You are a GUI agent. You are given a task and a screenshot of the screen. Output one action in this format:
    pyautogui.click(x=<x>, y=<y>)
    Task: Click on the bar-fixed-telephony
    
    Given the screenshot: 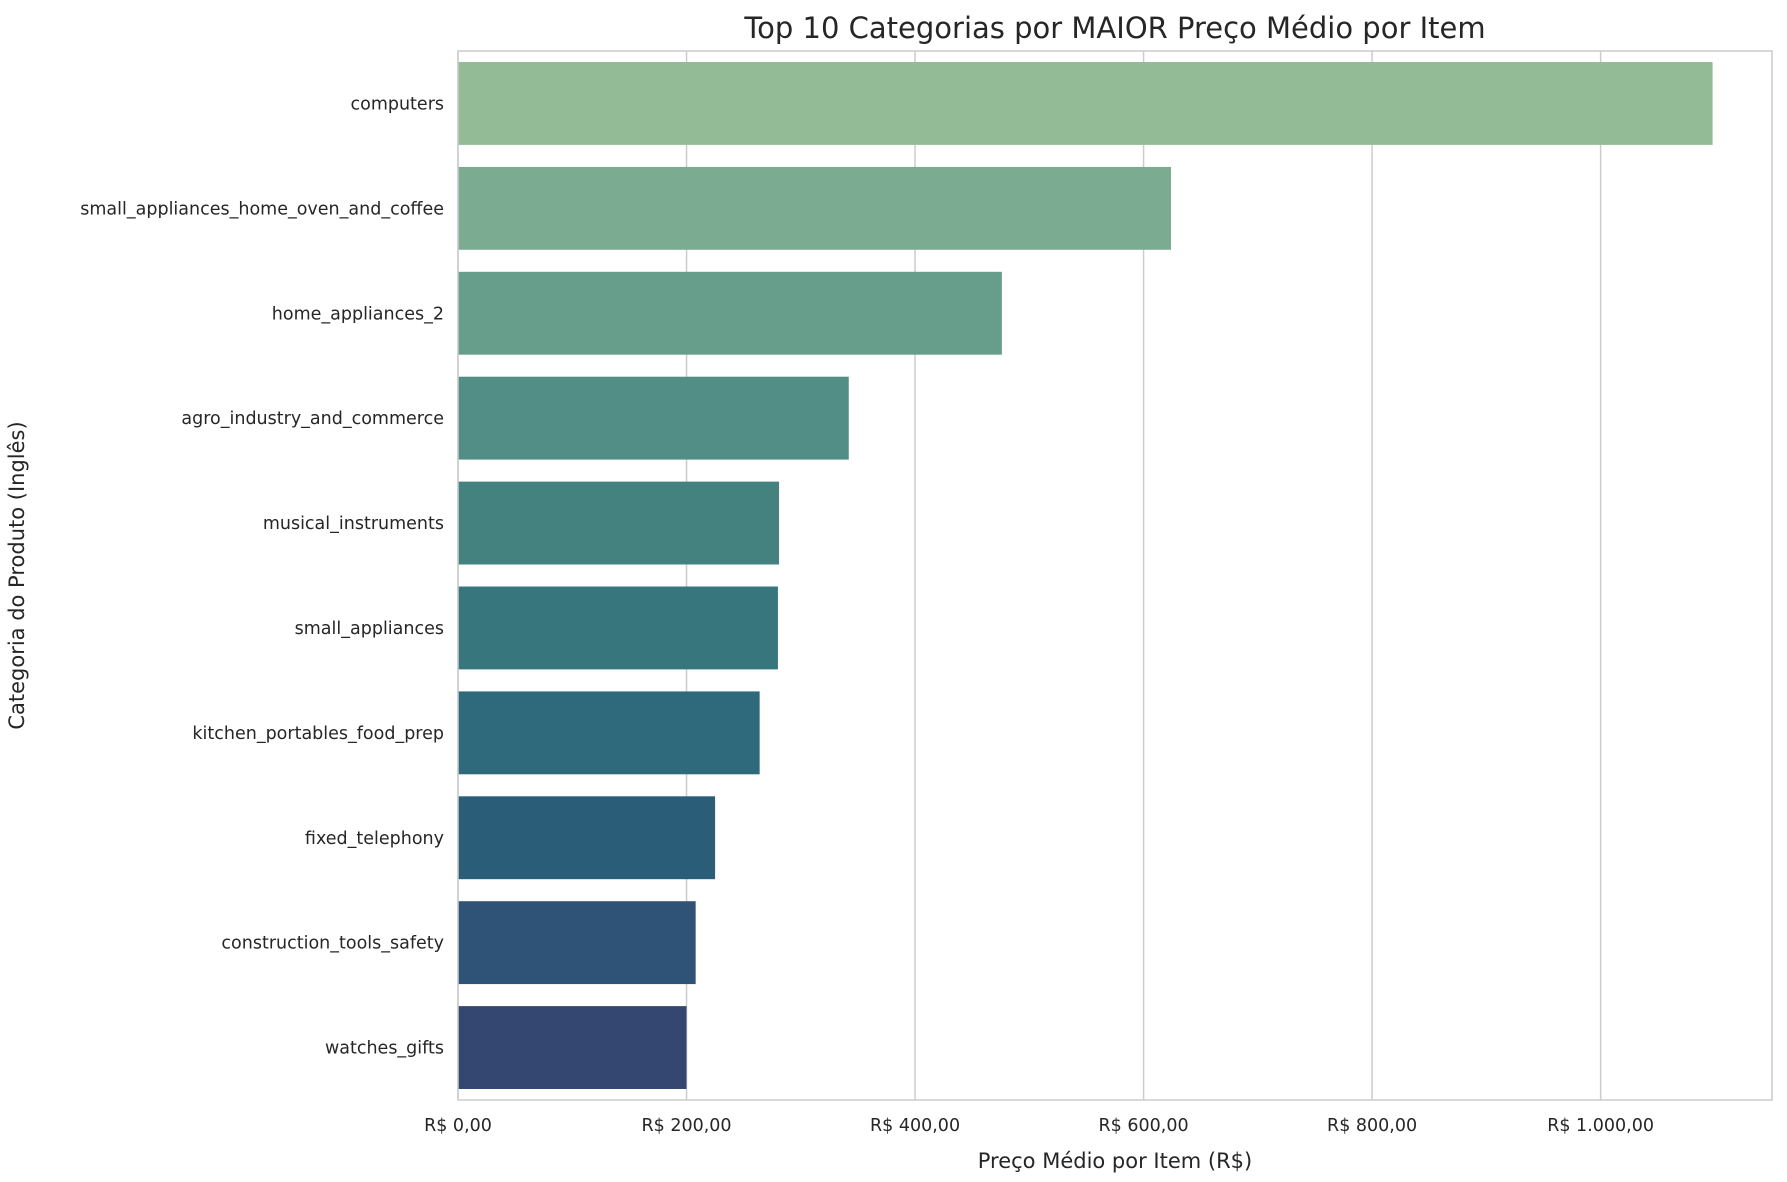 What is the action you would take?
    pyautogui.click(x=587, y=838)
    